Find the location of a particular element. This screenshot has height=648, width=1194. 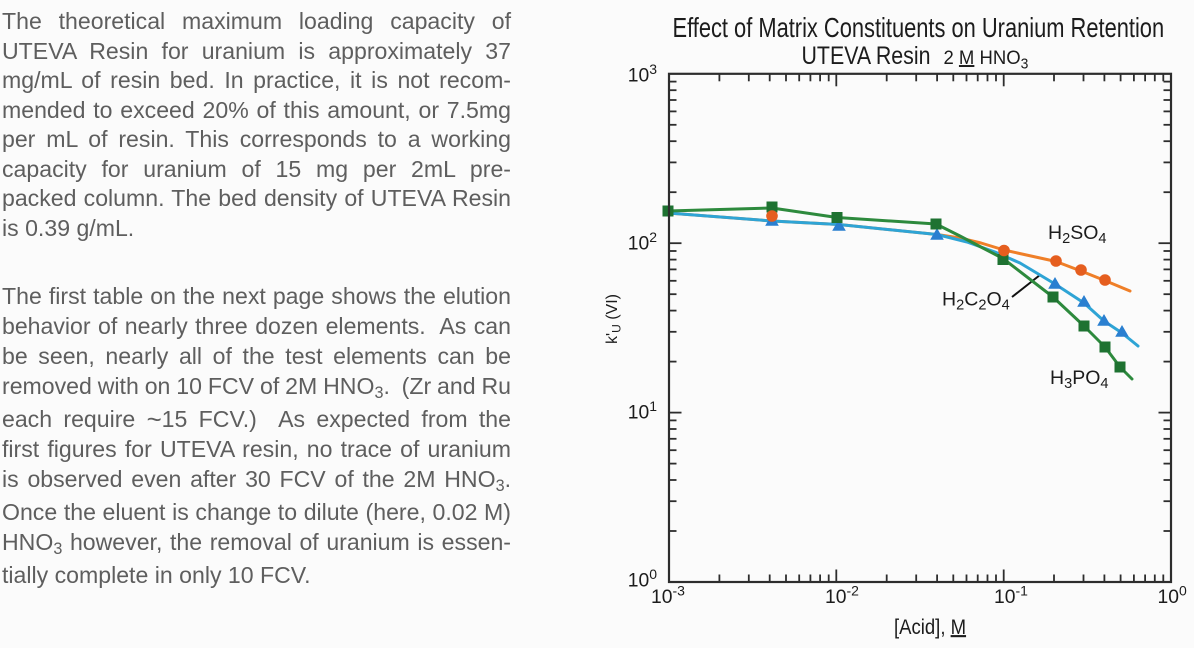

svg-text: 10¹ is located at coordinates (642, 411).